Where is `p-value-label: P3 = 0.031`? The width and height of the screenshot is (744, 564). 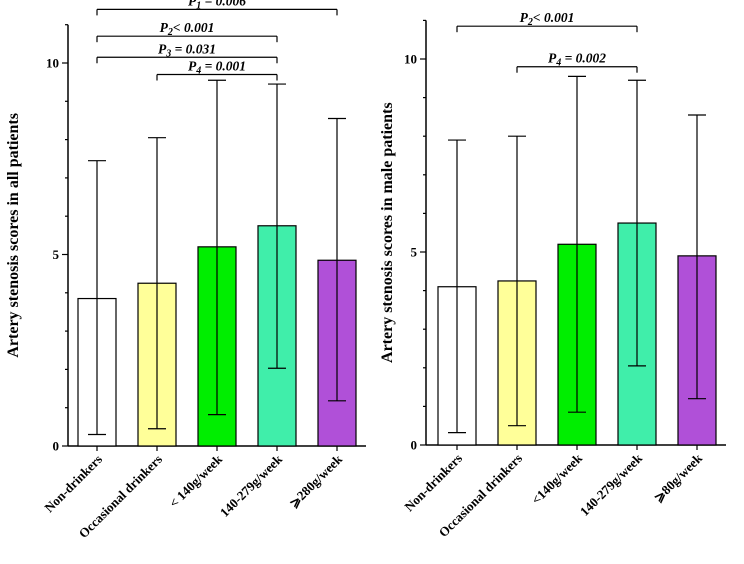
p-value-label: P3 = 0.031 is located at coordinates (187, 50).